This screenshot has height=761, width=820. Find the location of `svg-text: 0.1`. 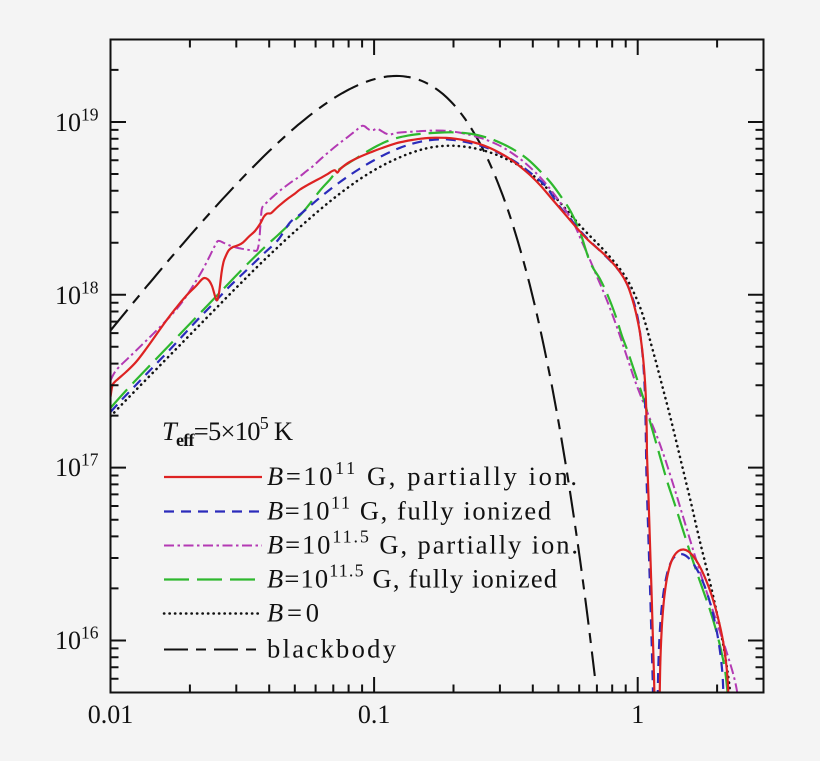

svg-text: 0.1 is located at coordinates (374, 714).